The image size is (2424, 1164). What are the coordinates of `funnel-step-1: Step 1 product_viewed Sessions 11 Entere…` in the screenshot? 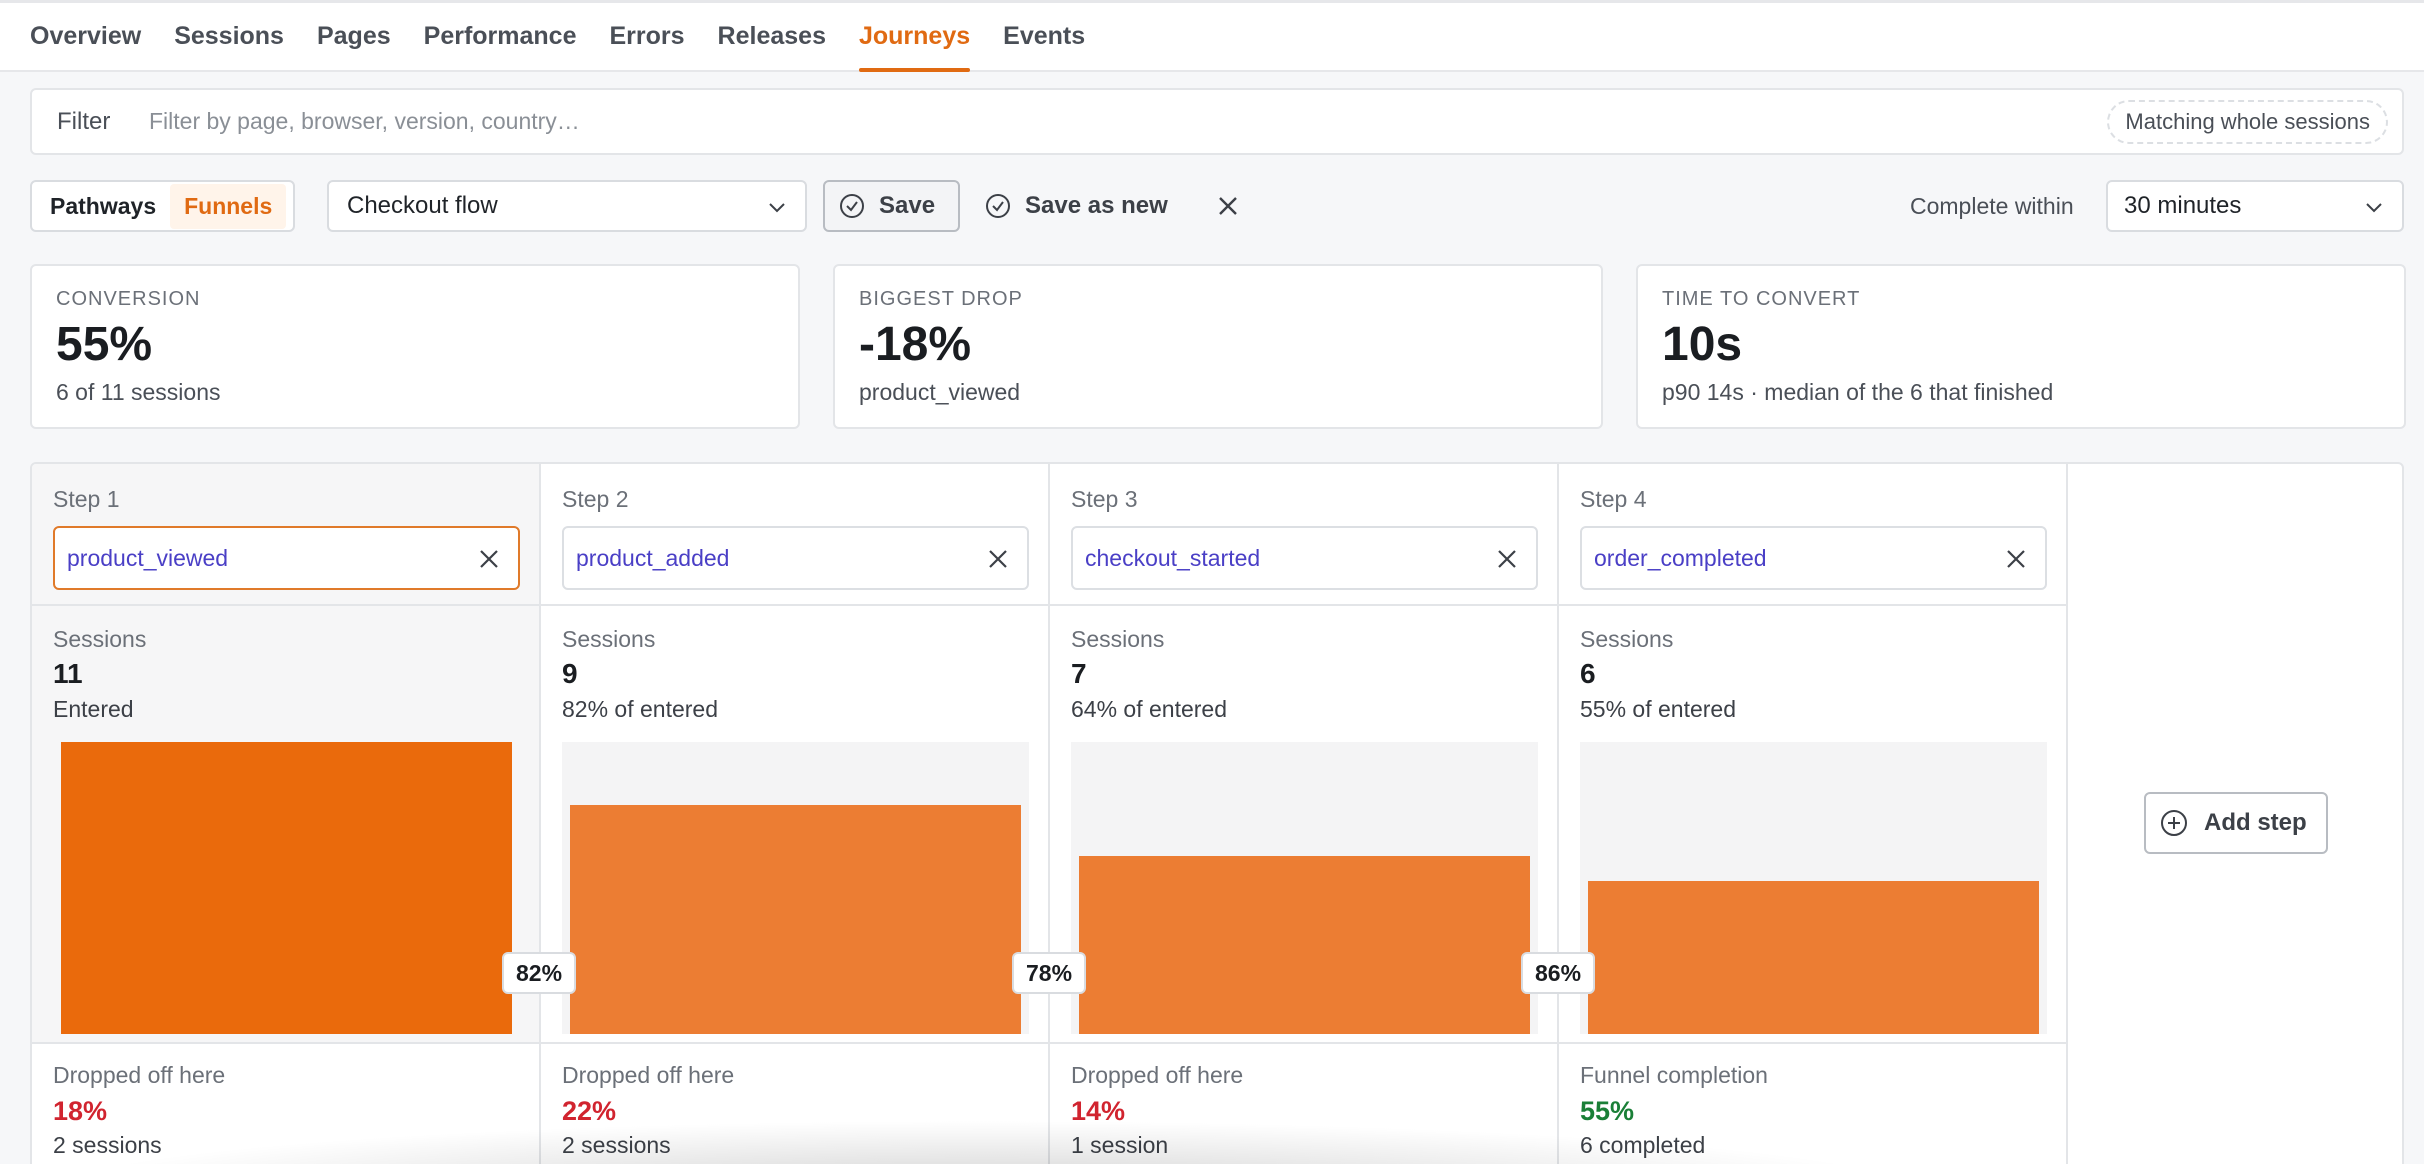 It's located at (286, 814).